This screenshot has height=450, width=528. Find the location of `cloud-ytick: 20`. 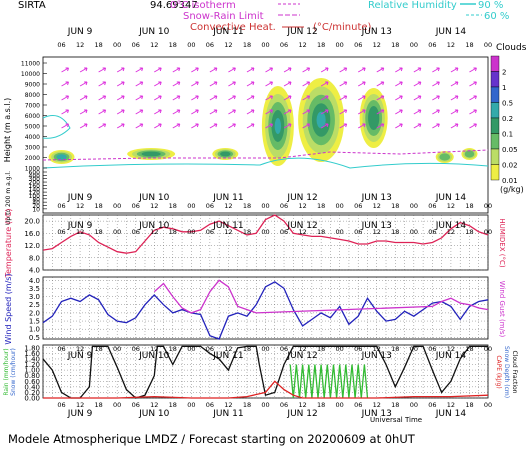

cloud-ytick: 20 is located at coordinates (36, 206).